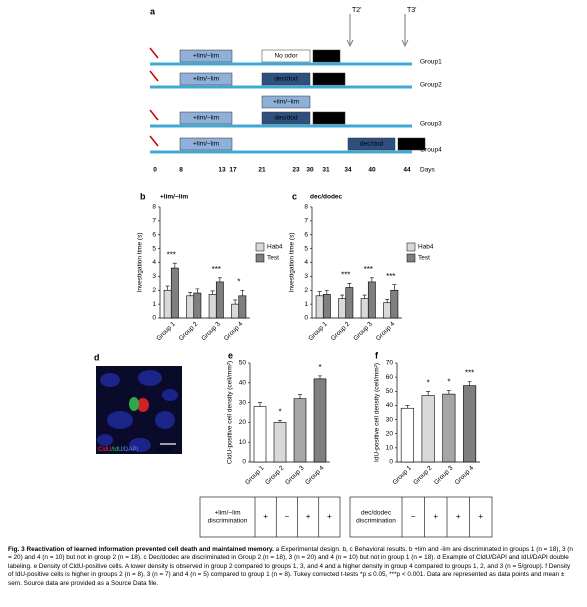  What do you see at coordinates (104, 450) in the screenshot?
I see `stain-name: CldU` at bounding box center [104, 450].